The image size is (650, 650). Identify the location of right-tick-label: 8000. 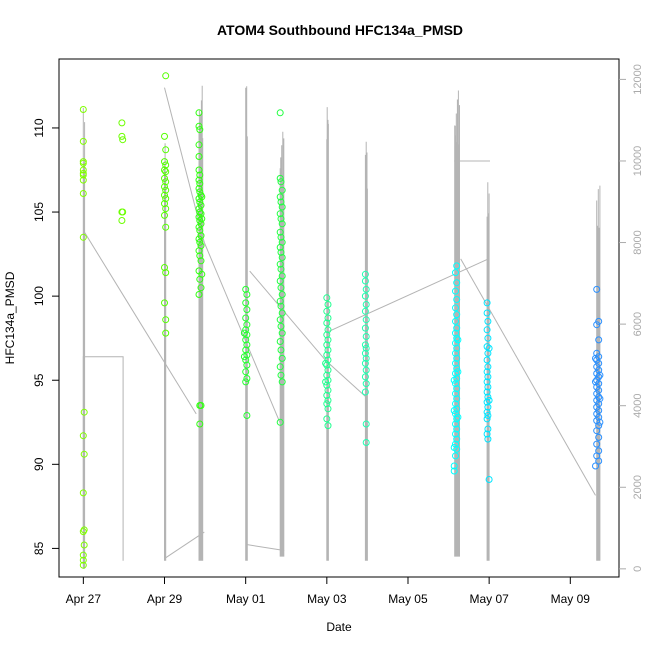
(638, 242).